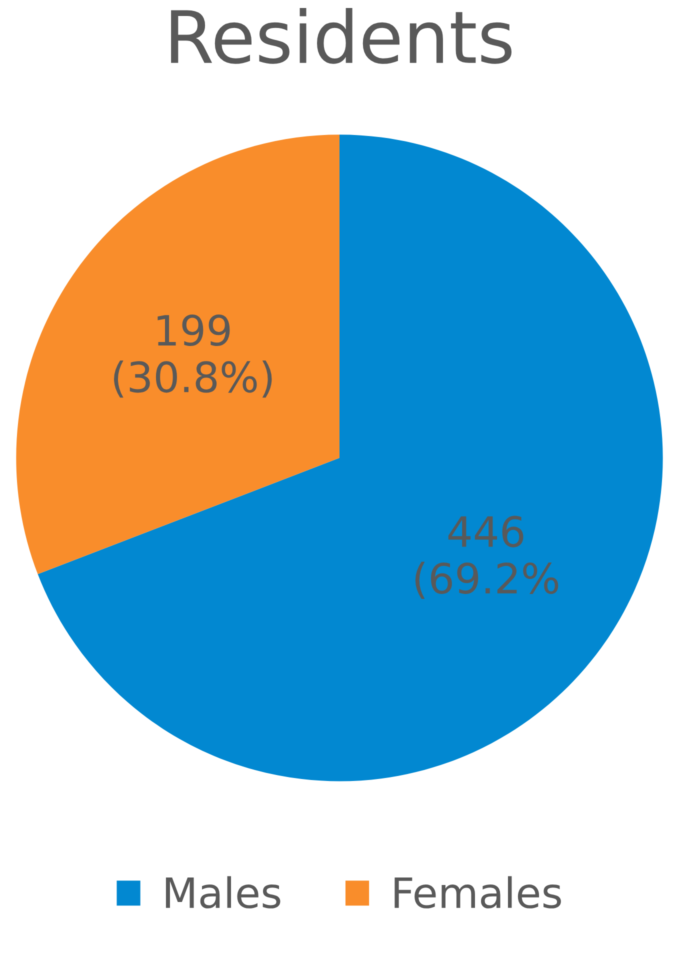 Image resolution: width=679 pixels, height=954 pixels. What do you see at coordinates (477, 892) in the screenshot?
I see `legend-label: Females` at bounding box center [477, 892].